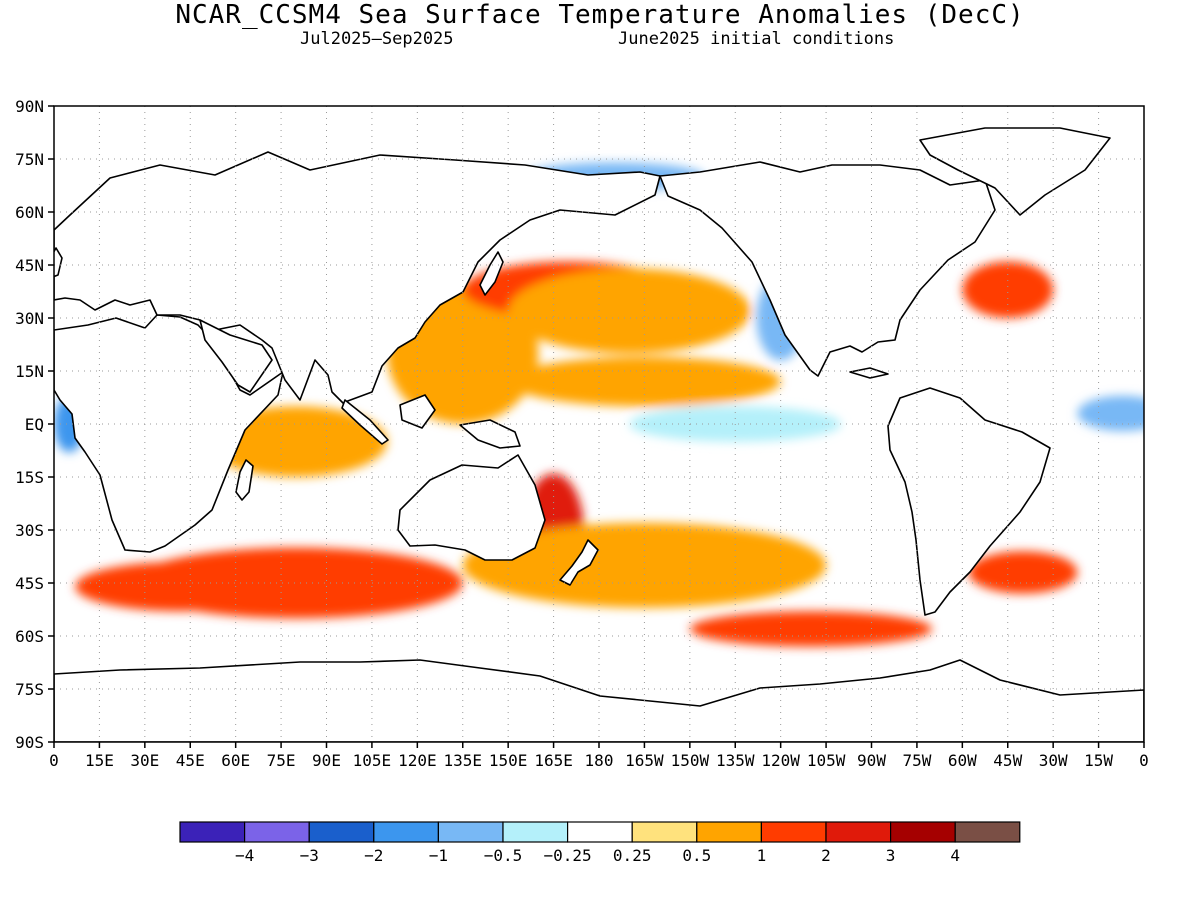 The image size is (1200, 900). Describe the element at coordinates (644, 760) in the screenshot. I see `lon-tick-label: 165W` at that location.